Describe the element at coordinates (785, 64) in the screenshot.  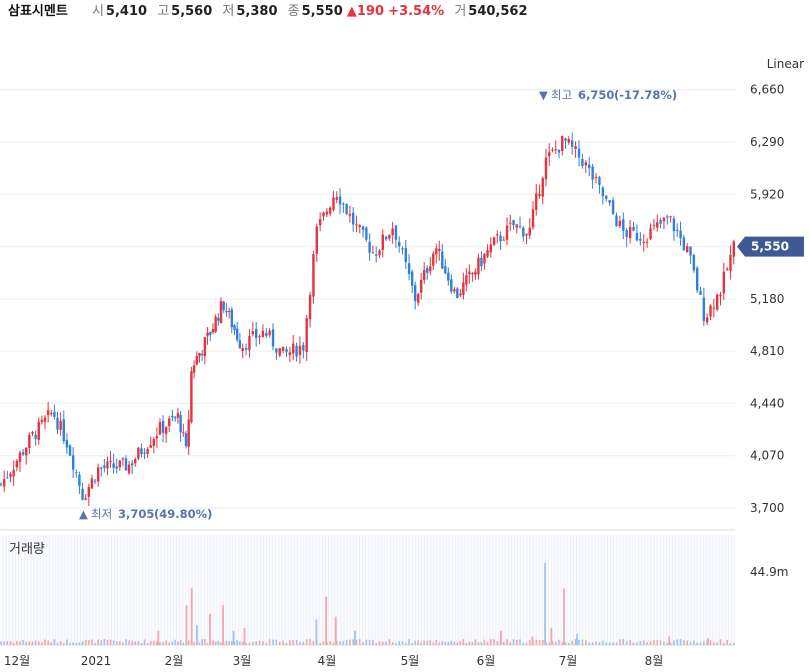
I see `scale-toggle: Linear` at that location.